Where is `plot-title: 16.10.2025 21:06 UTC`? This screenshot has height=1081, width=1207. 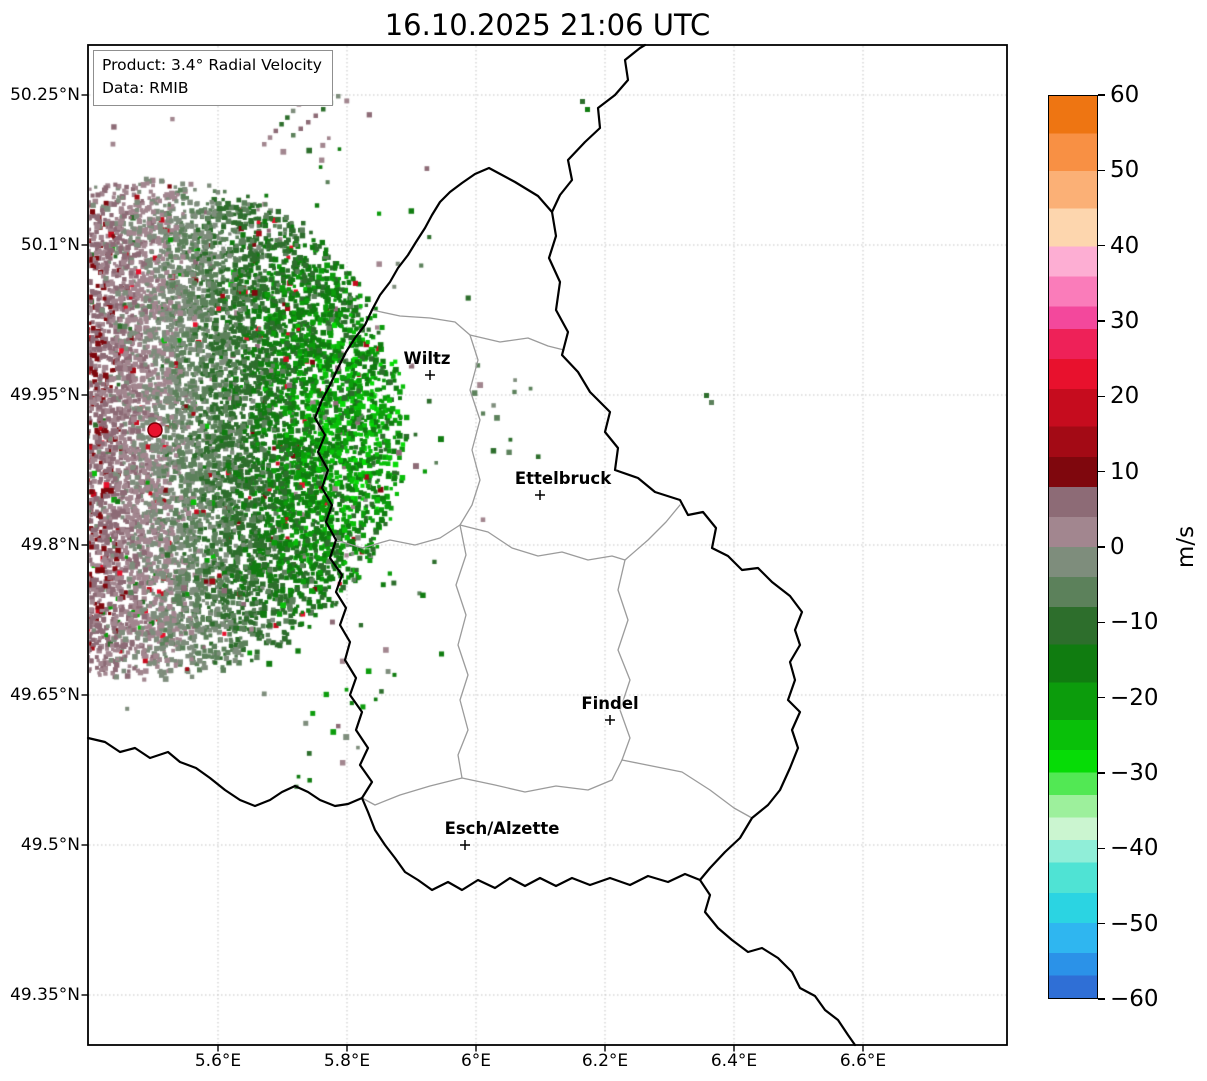
plot-title: 16.10.2025 21:06 UTC is located at coordinates (547, 25).